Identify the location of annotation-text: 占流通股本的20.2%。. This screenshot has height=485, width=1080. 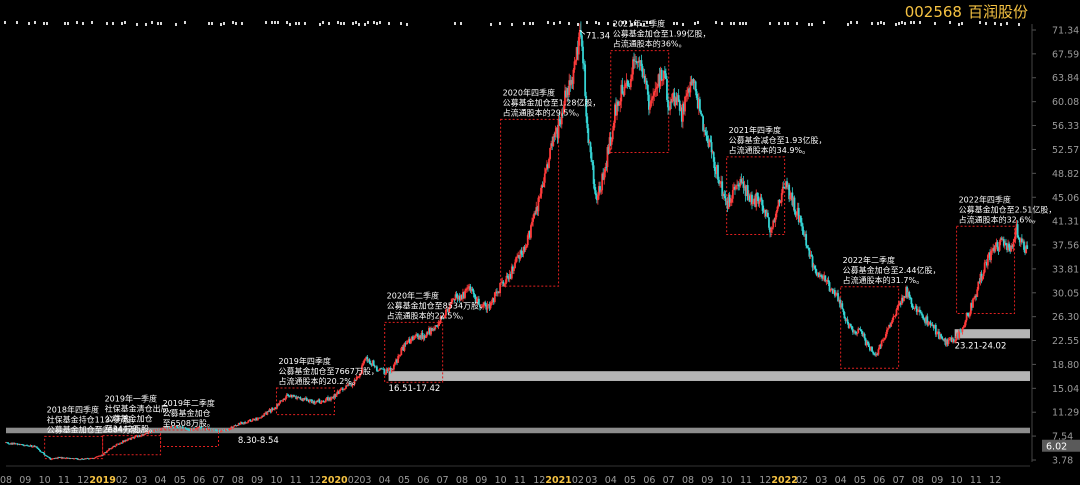
(318, 381).